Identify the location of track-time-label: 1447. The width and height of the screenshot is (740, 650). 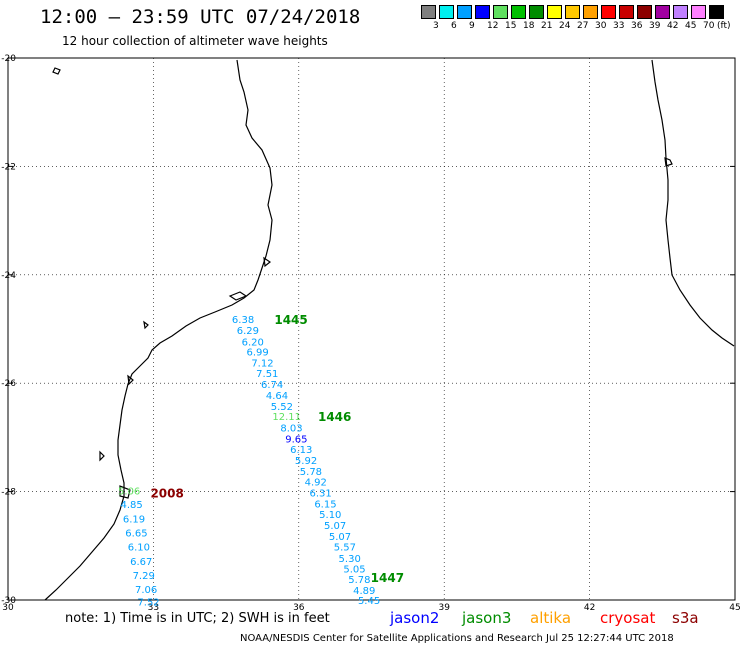
(387, 578).